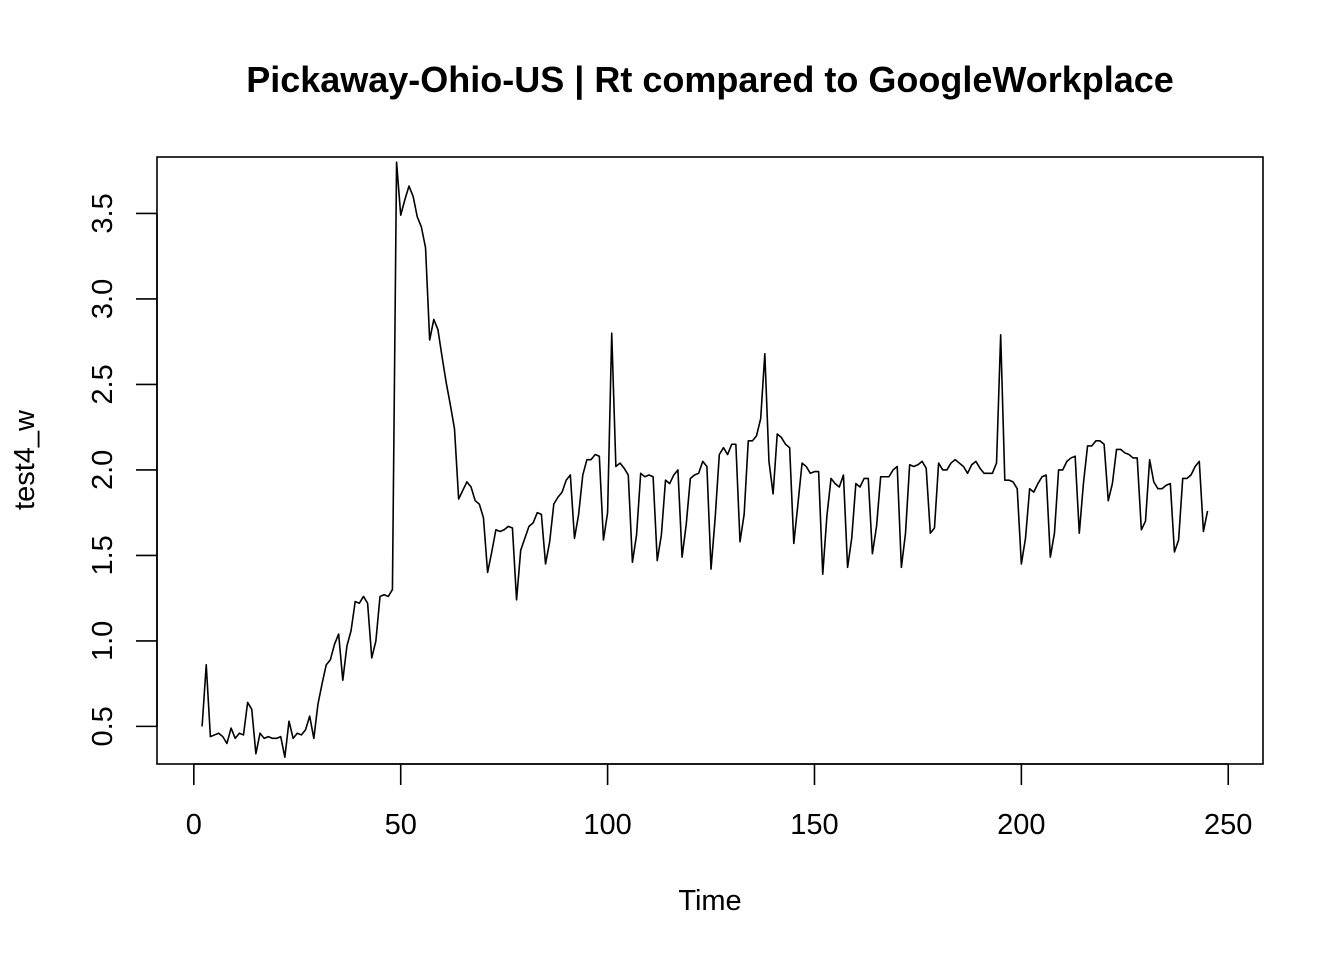 This screenshot has width=1344, height=960. Describe the element at coordinates (709, 901) in the screenshot. I see `x-axis-label: Time` at that location.